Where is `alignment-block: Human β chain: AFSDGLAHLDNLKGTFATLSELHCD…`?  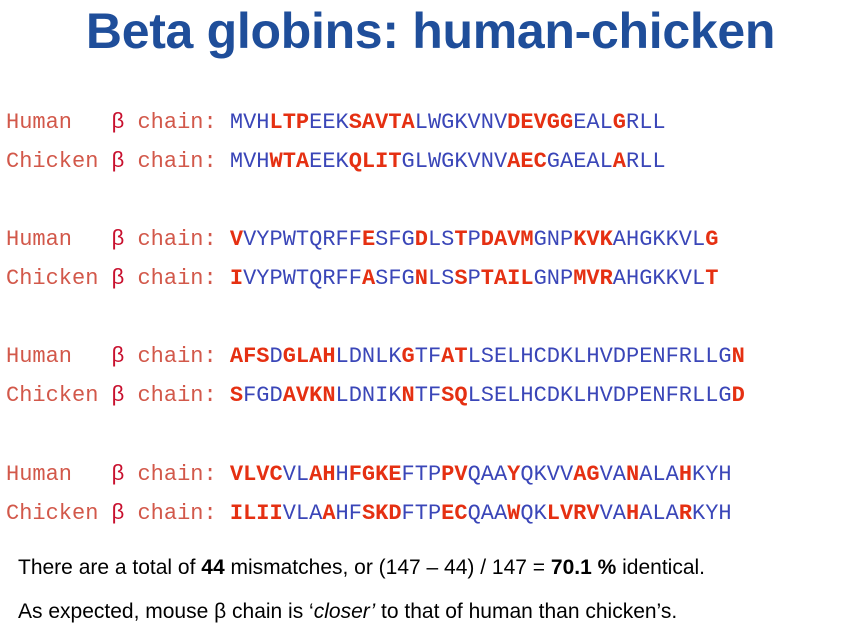
alignment-block: Human β chain: AFSDGLAHLDNLKGTFATLSELHCD… is located at coordinates (375, 374).